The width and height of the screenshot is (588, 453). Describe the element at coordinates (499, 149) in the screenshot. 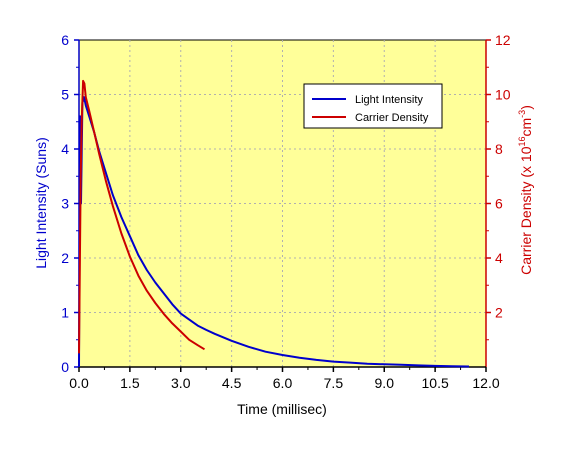

I see `right-tick-label: 8` at that location.